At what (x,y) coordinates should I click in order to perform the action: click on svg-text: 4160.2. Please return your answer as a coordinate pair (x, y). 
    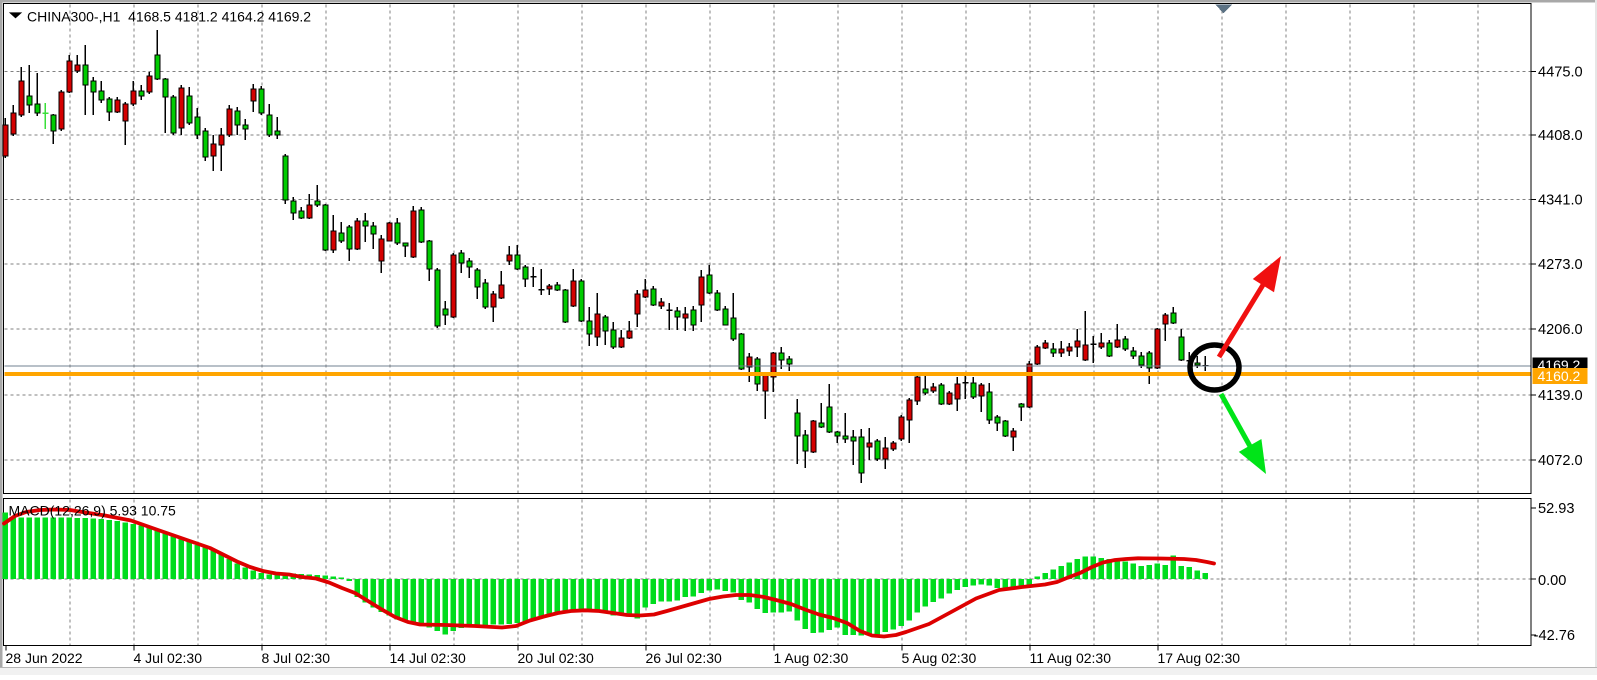
    Looking at the image, I should click on (1559, 376).